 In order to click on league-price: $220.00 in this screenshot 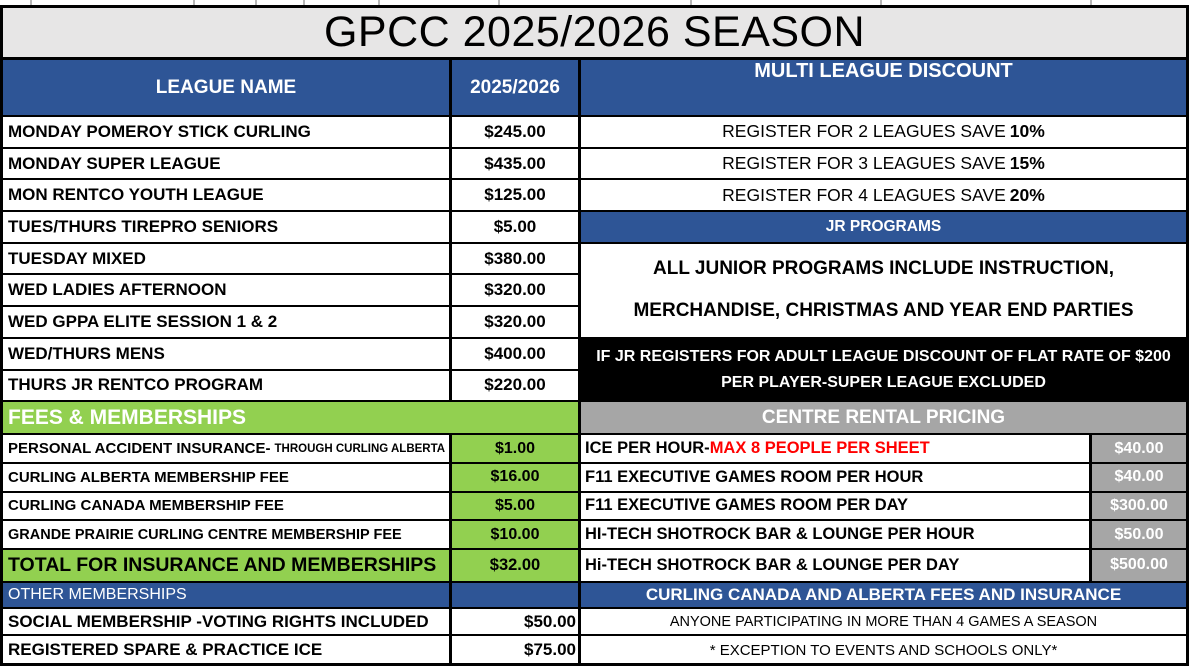, I will do `click(515, 385)`.